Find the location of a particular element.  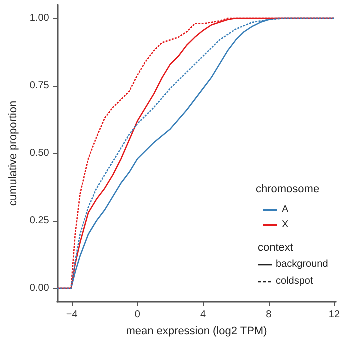

x-tick-label: 8 is located at coordinates (269, 315).